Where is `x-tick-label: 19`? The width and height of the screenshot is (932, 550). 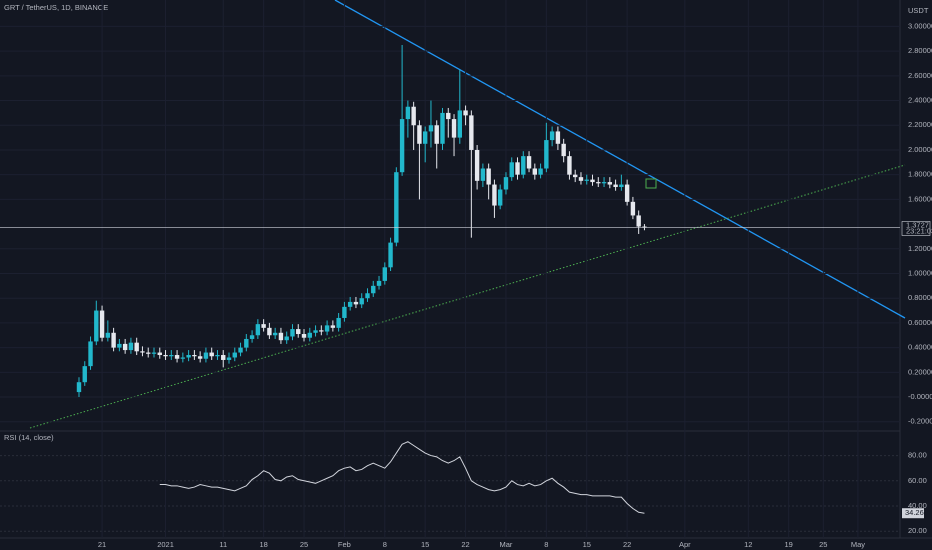 x-tick-label: 19 is located at coordinates (789, 544).